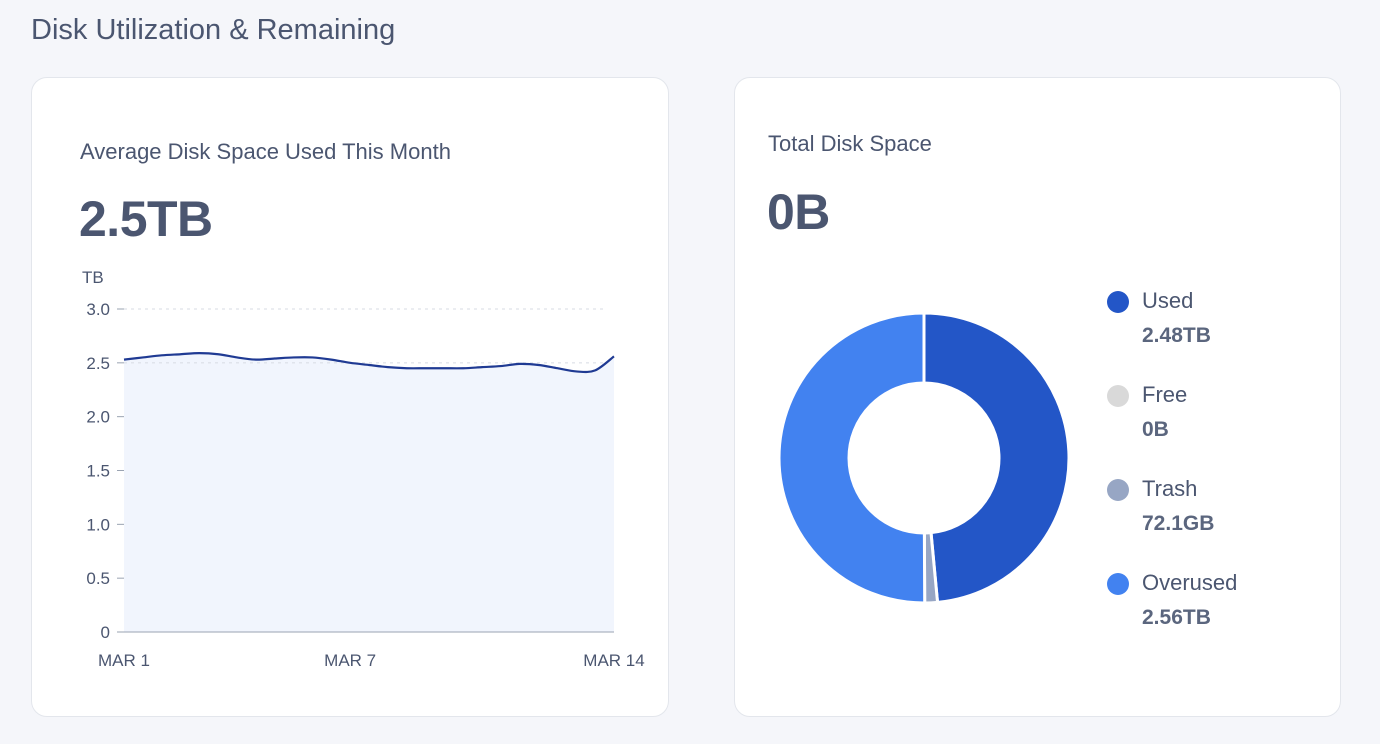 The height and width of the screenshot is (744, 1380). What do you see at coordinates (1178, 523) in the screenshot?
I see `legend-value: 72.1GB` at bounding box center [1178, 523].